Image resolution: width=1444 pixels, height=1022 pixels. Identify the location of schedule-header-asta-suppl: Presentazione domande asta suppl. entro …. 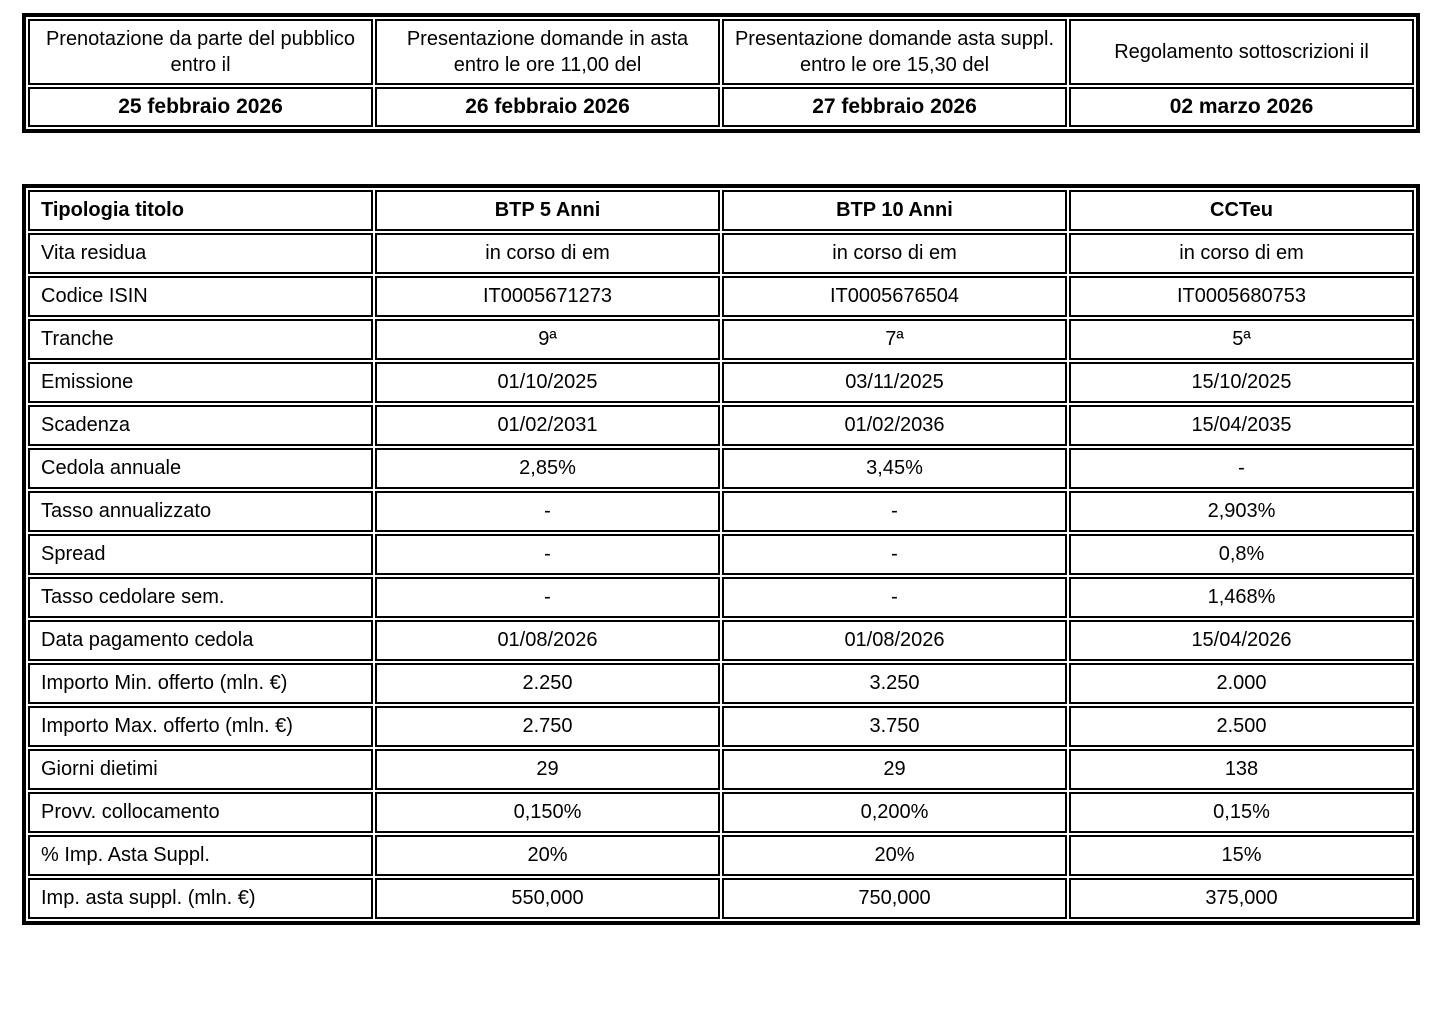
(894, 52).